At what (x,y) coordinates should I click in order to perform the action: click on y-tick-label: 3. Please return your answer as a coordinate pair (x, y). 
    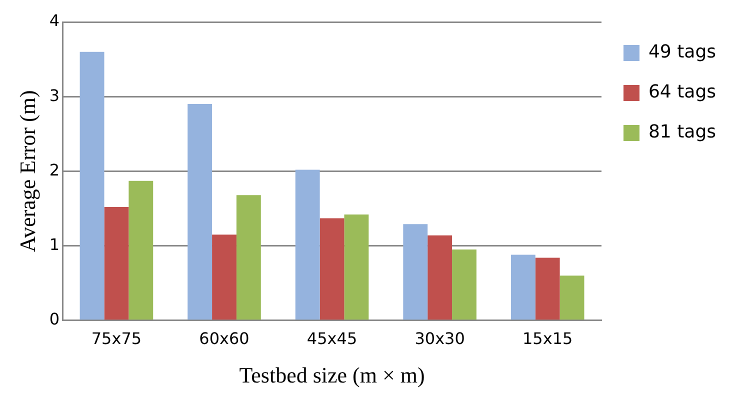
    Looking at the image, I should click on (54, 95).